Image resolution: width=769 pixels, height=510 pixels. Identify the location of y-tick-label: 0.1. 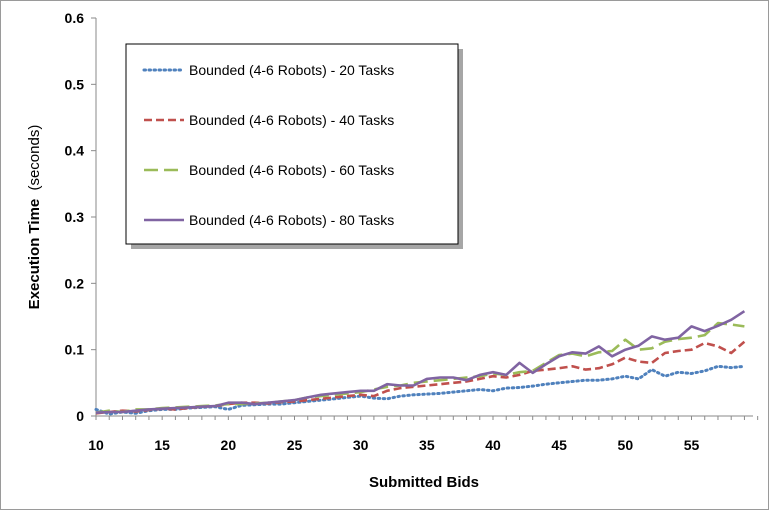
(75, 350).